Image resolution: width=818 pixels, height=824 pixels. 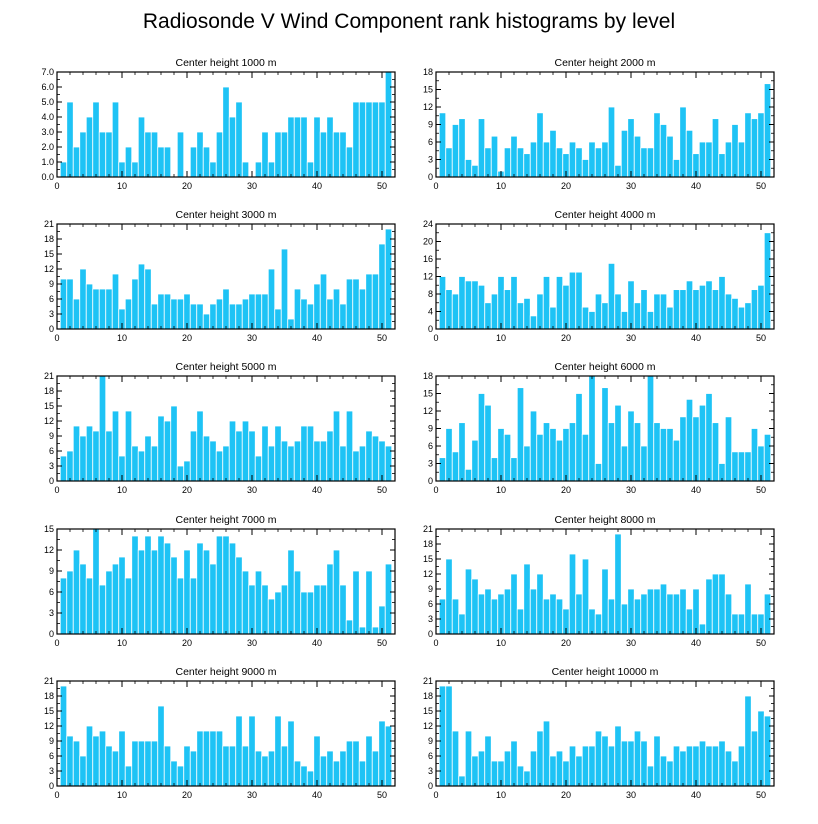 I want to click on x-tick-label: 0, so click(x=435, y=338).